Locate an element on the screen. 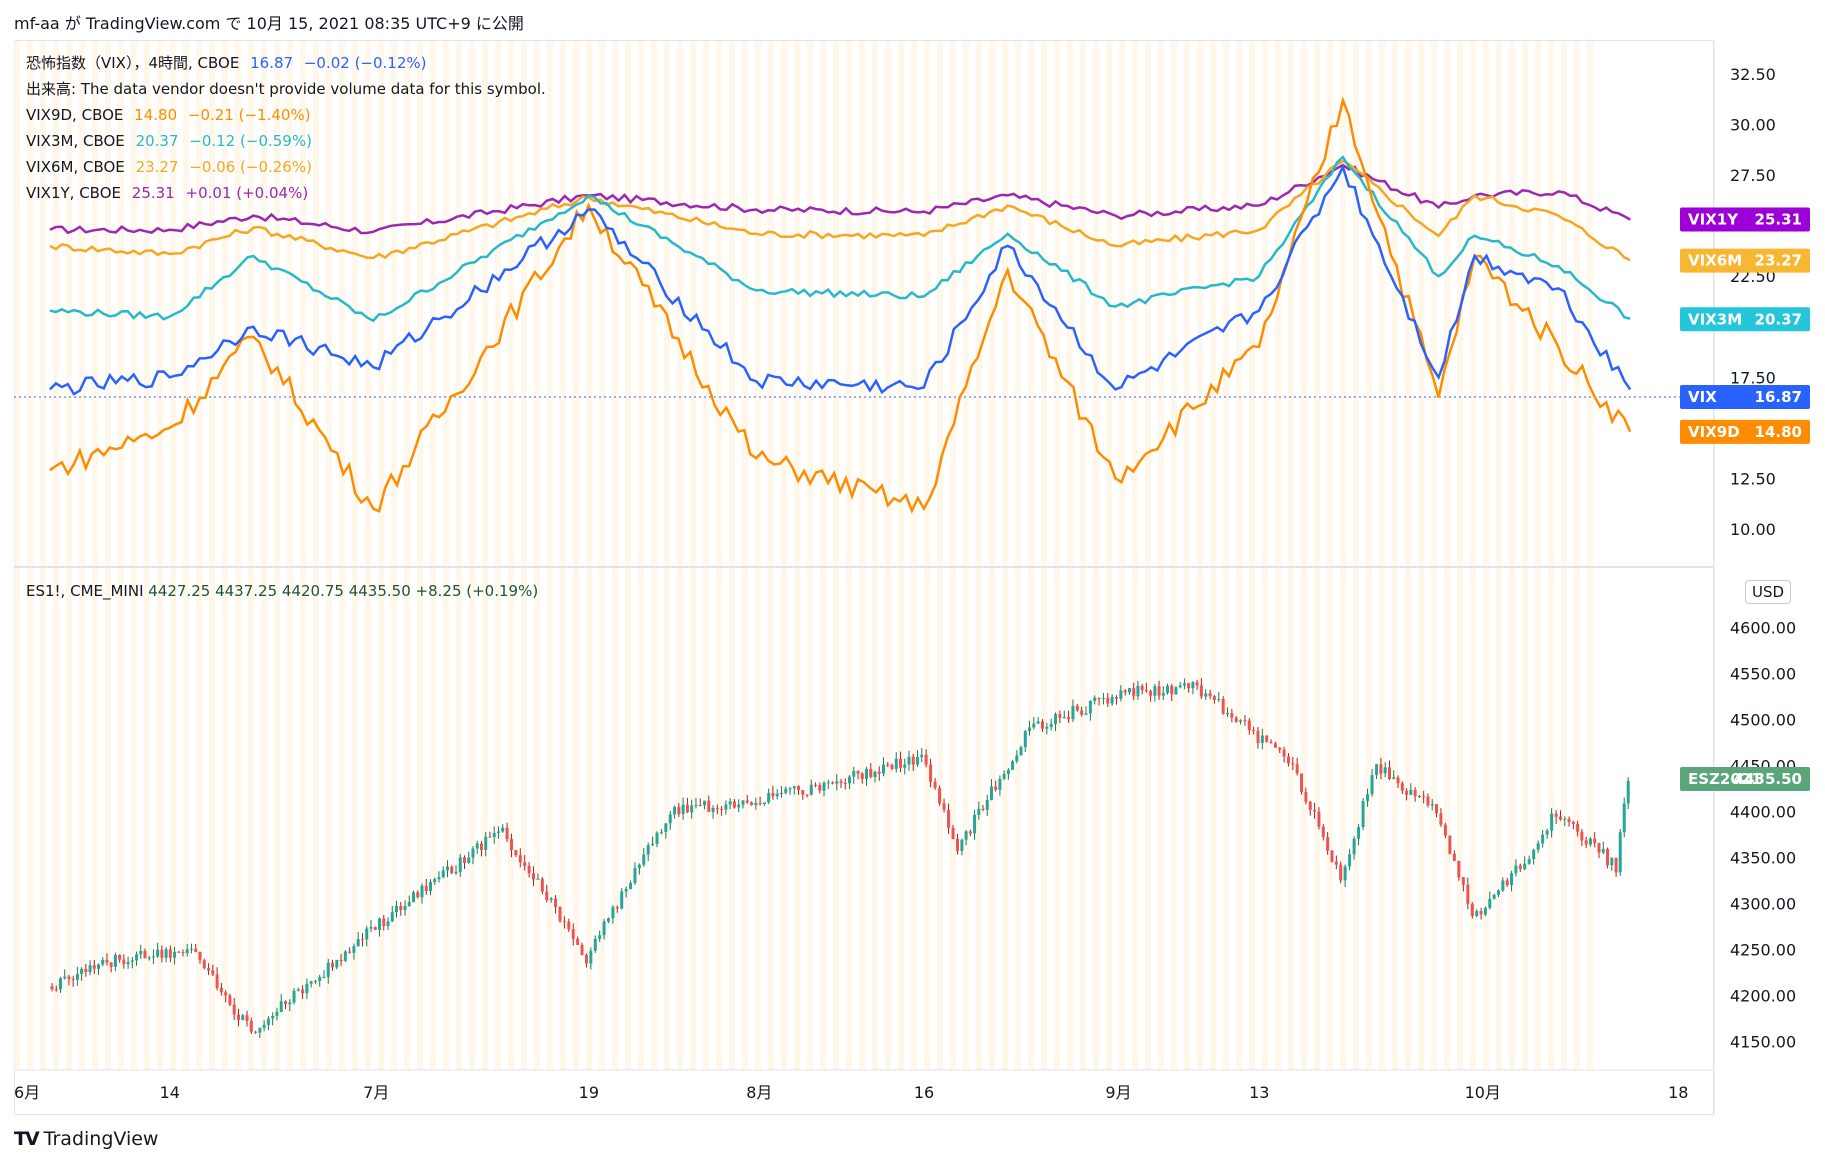  series-line-vix1y is located at coordinates (840, 199).